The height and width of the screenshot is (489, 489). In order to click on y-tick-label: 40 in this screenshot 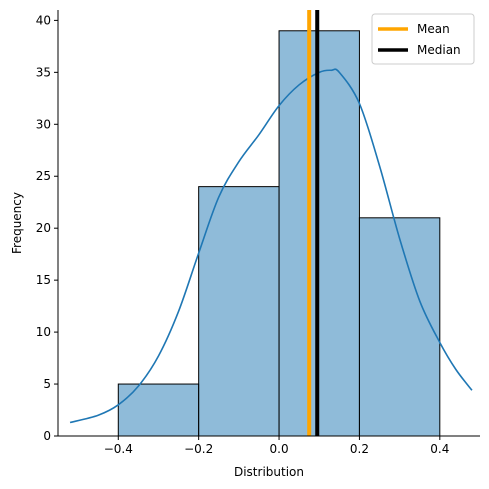, I will do `click(43, 20)`.